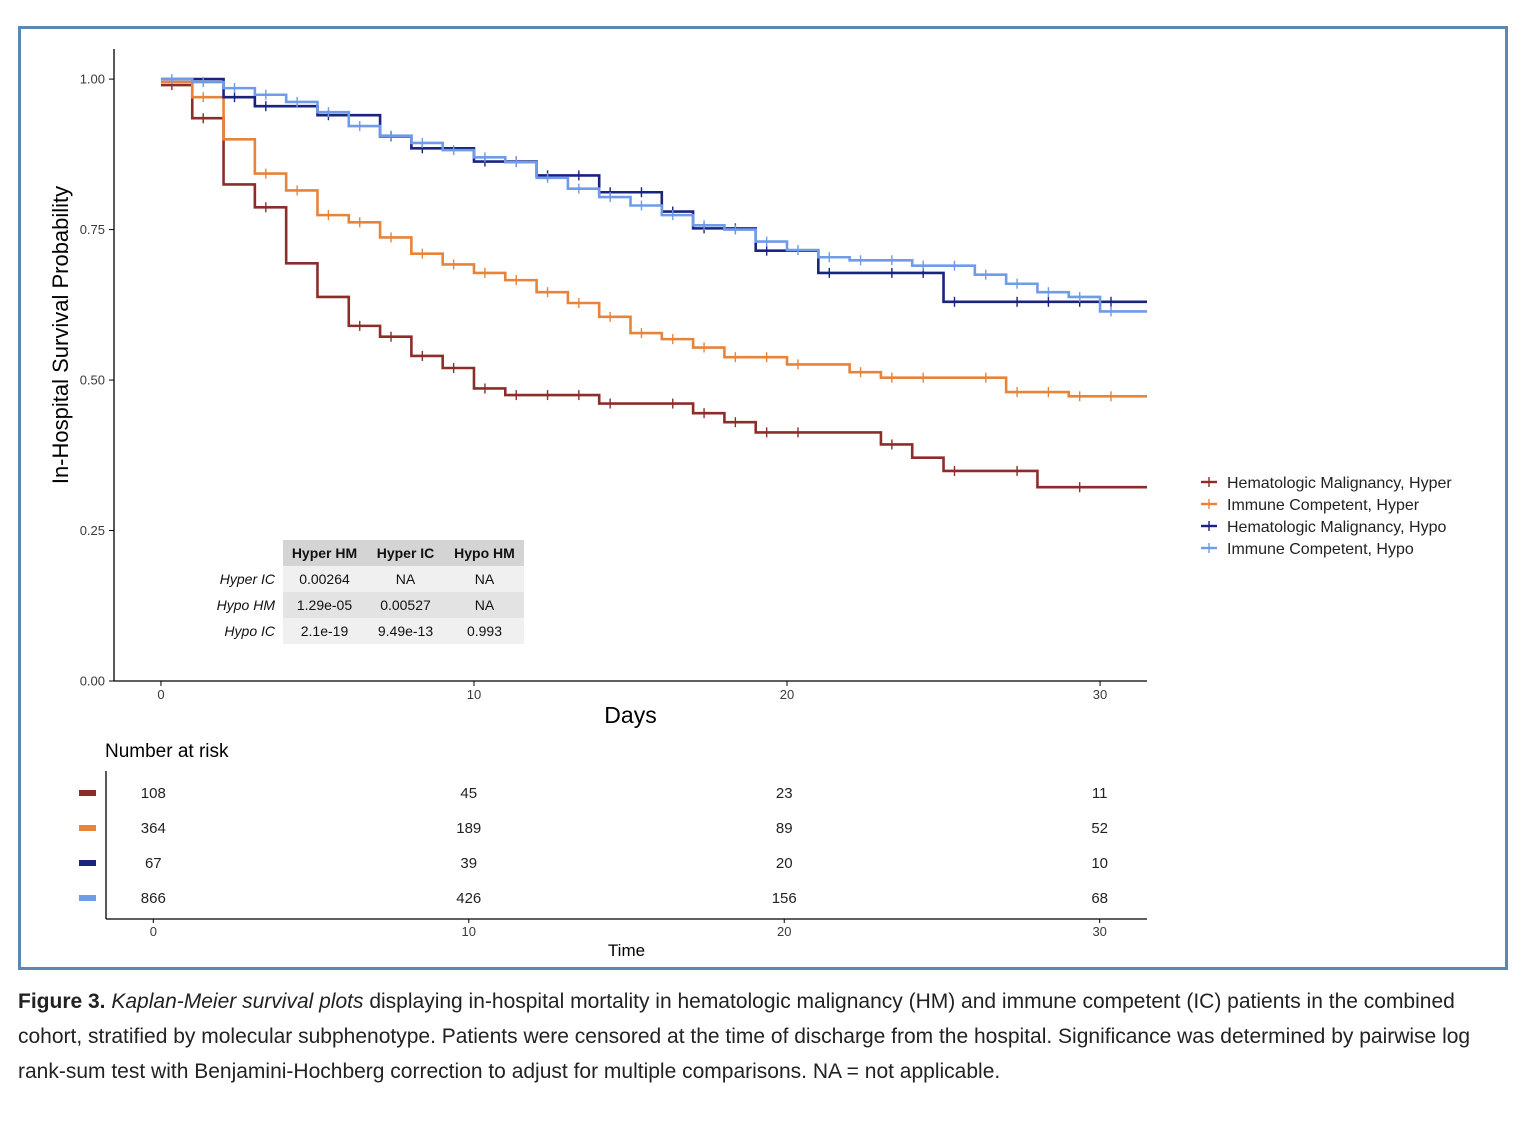 The width and height of the screenshot is (1530, 1124). Describe the element at coordinates (626, 950) in the screenshot. I see `risk-x-axis-title: Time` at that location.